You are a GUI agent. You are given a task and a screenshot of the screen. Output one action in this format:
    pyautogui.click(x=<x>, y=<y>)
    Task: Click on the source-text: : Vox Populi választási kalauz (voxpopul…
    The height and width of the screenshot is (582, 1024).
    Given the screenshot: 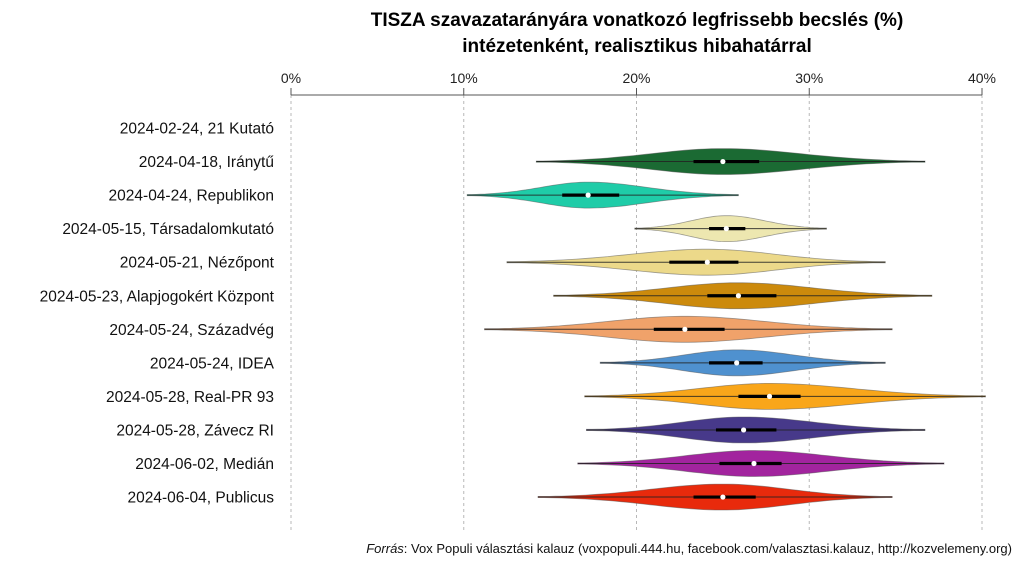 What is the action you would take?
    pyautogui.click(x=707, y=548)
    